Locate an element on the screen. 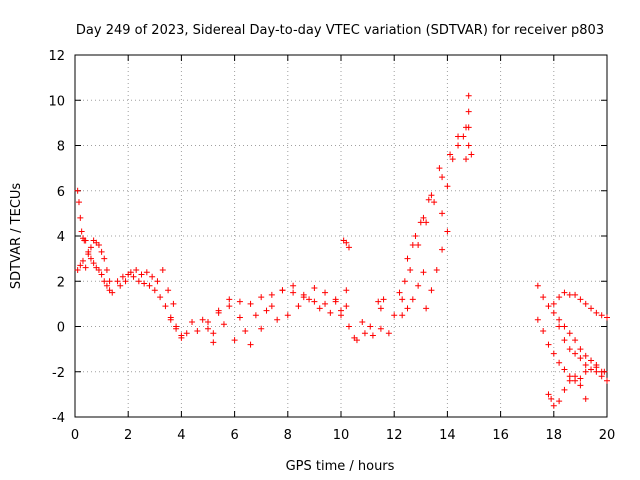 The image size is (640, 480). series-rise-d is located at coordinates (413, 294).